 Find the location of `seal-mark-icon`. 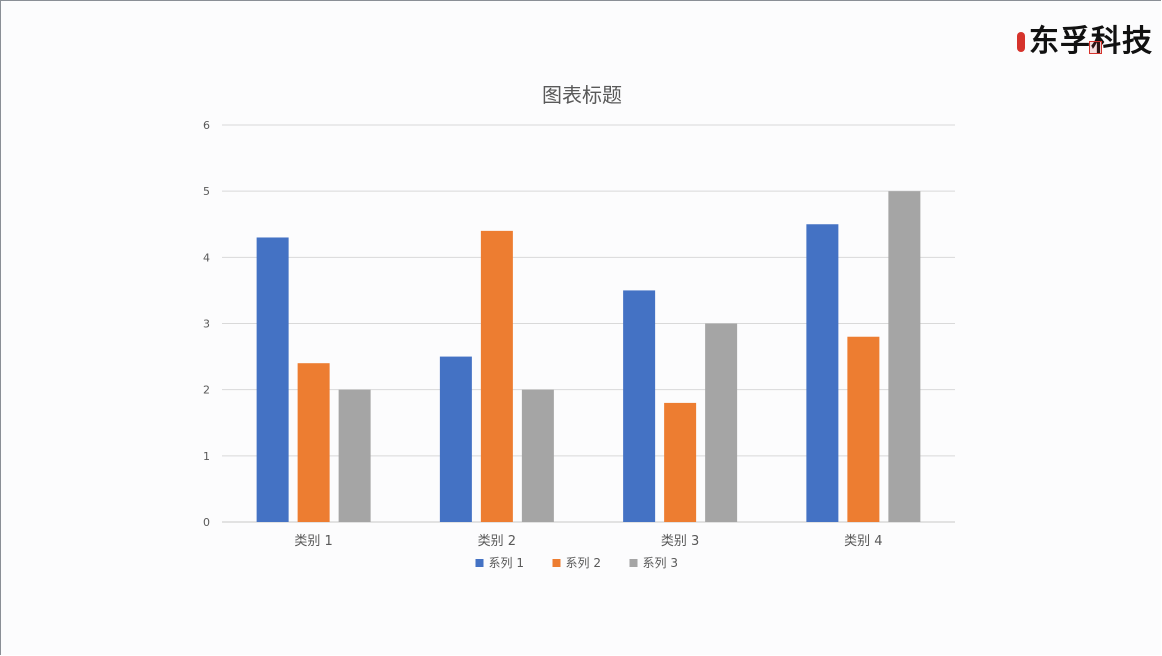

seal-mark-icon is located at coordinates (1021, 42).